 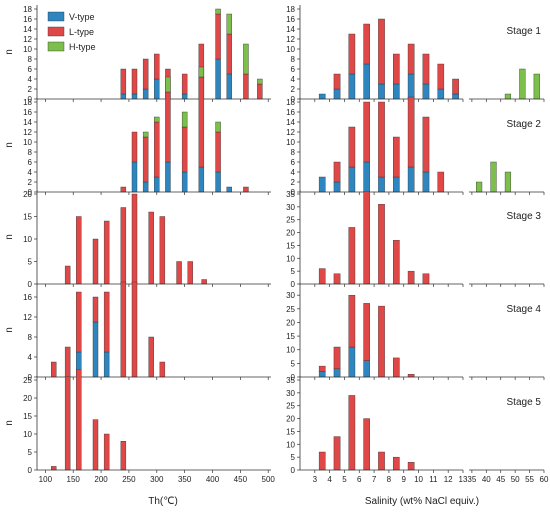 What do you see at coordinates (352, 179) in the screenshot?
I see `salinity-bar-2-3-V` at bounding box center [352, 179].